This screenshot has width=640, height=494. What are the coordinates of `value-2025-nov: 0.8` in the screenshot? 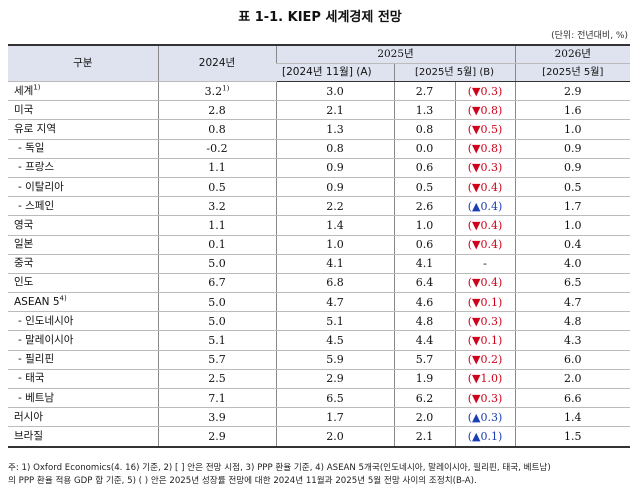 It's located at (335, 149).